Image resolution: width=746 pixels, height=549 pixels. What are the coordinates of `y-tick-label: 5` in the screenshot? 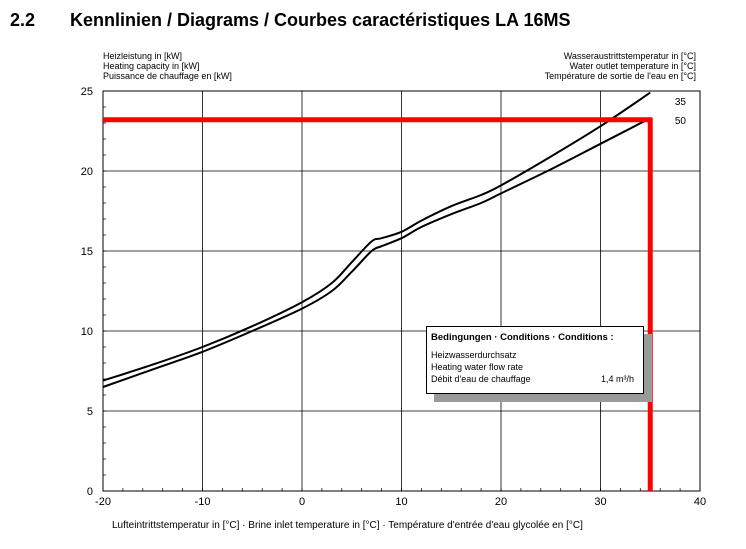 It's located at (90, 412).